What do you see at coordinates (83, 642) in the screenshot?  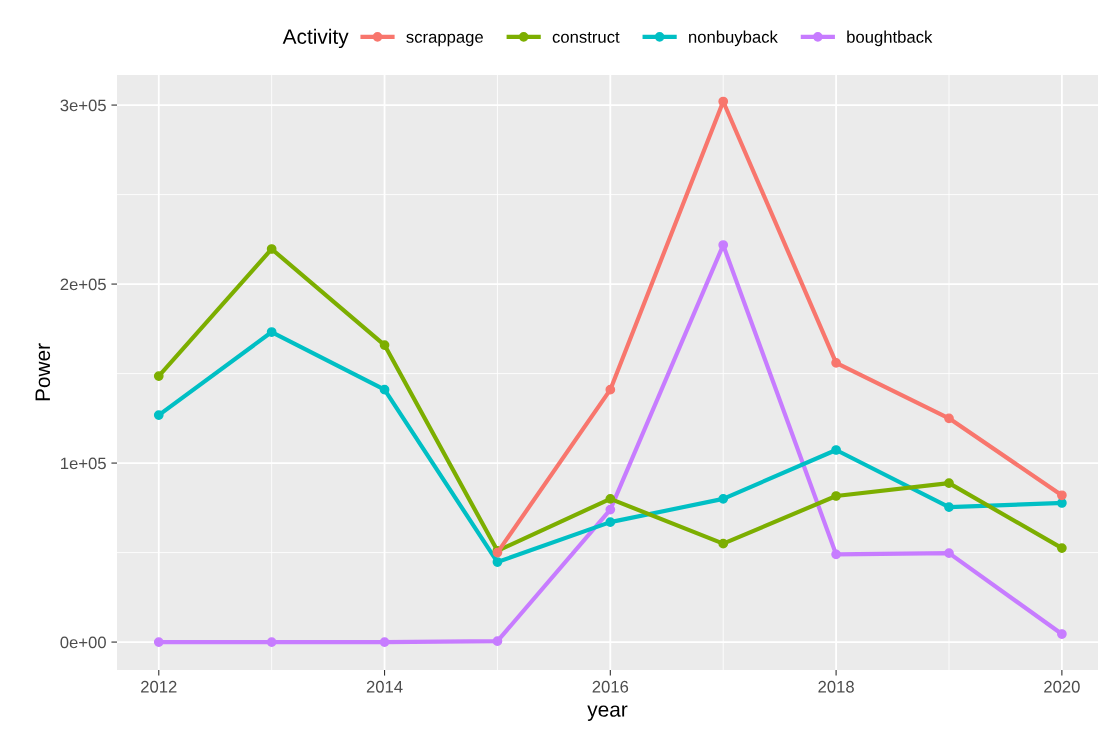 I see `y-tick-label: 0e+00` at bounding box center [83, 642].